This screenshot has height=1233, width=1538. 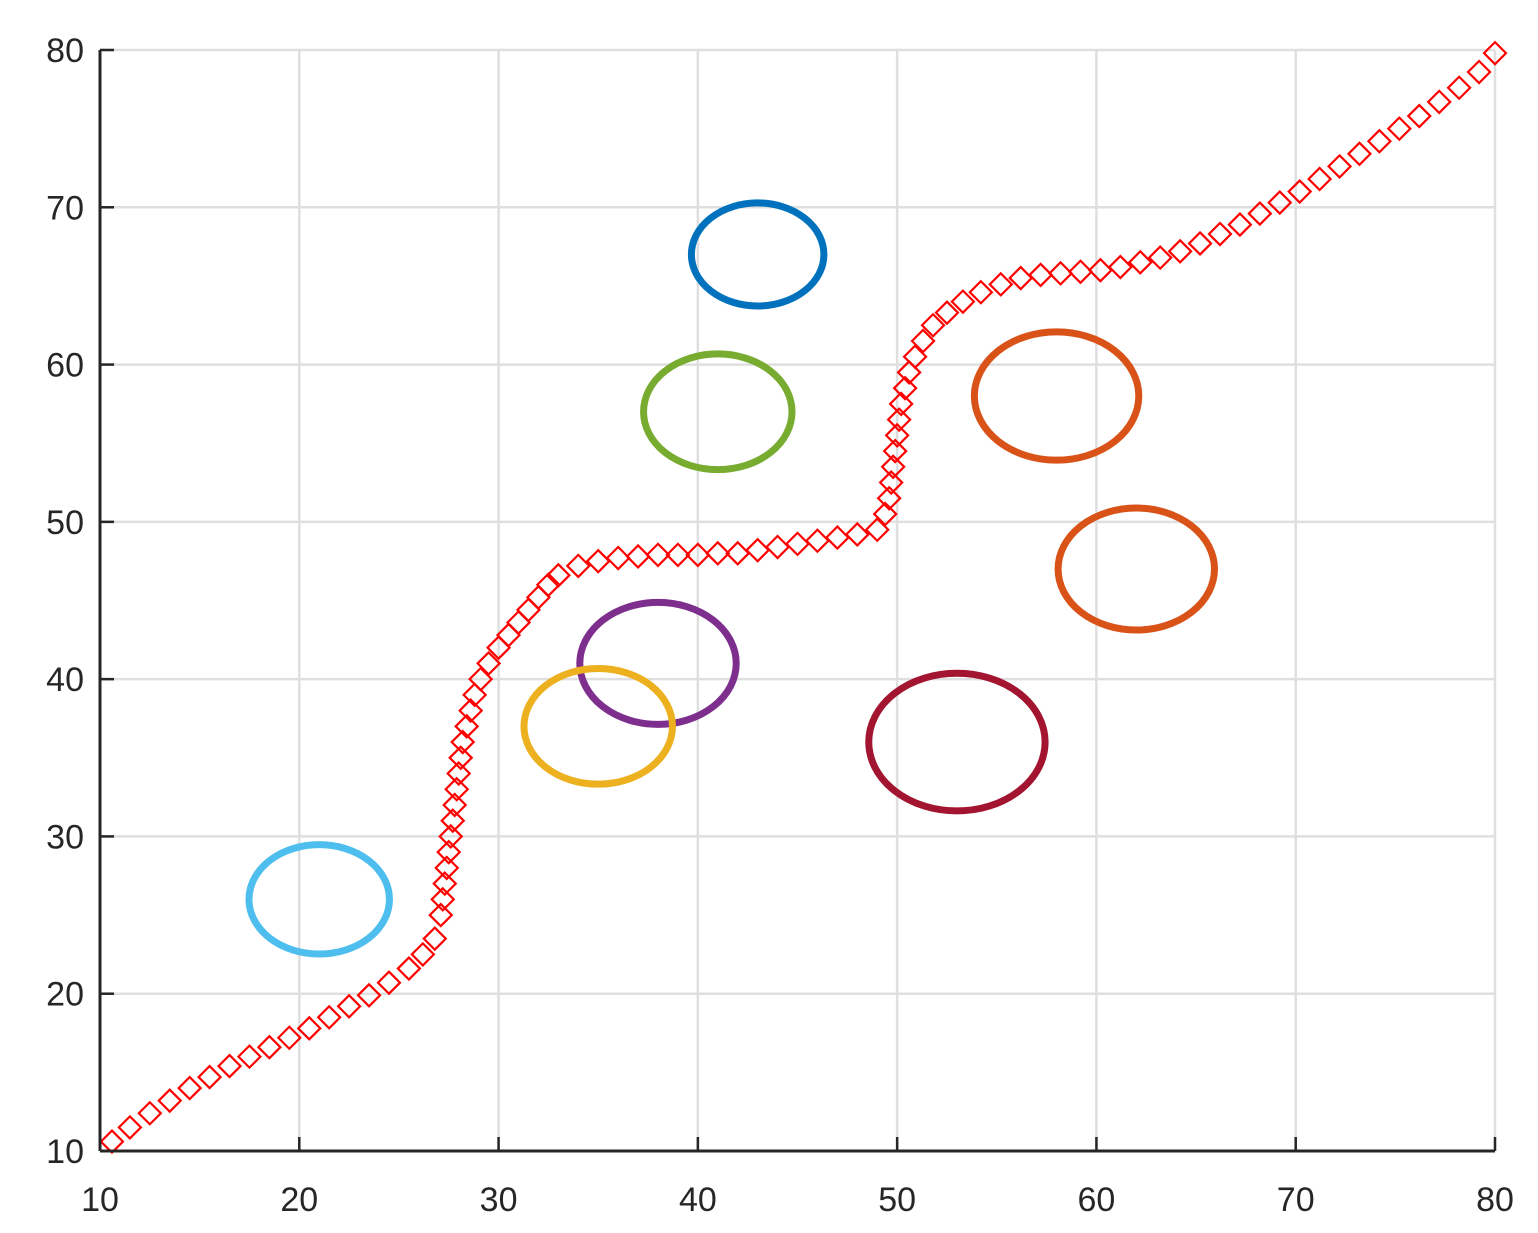 What do you see at coordinates (65, 1152) in the screenshot?
I see `y-tick-label: 10` at bounding box center [65, 1152].